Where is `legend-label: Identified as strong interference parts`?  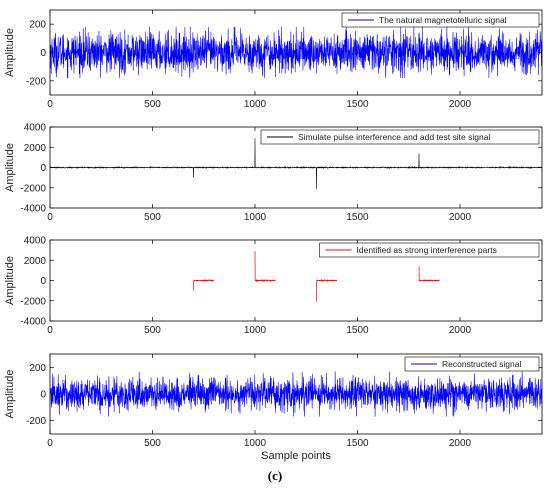
legend-label: Identified as strong interference parts is located at coordinates (427, 250).